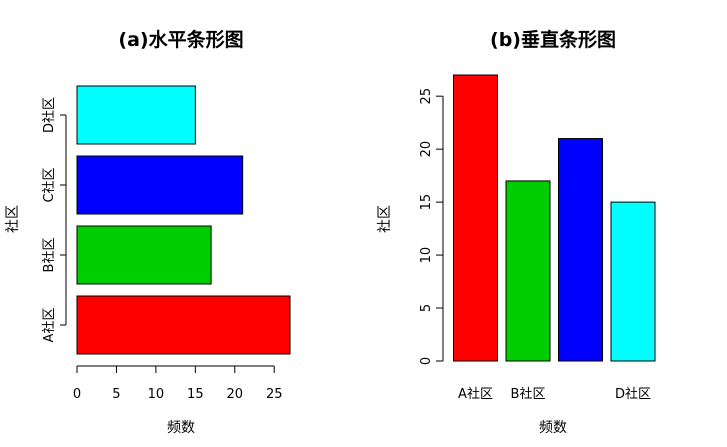  I want to click on chart-a-title: (a)水平条形图, so click(180, 39).